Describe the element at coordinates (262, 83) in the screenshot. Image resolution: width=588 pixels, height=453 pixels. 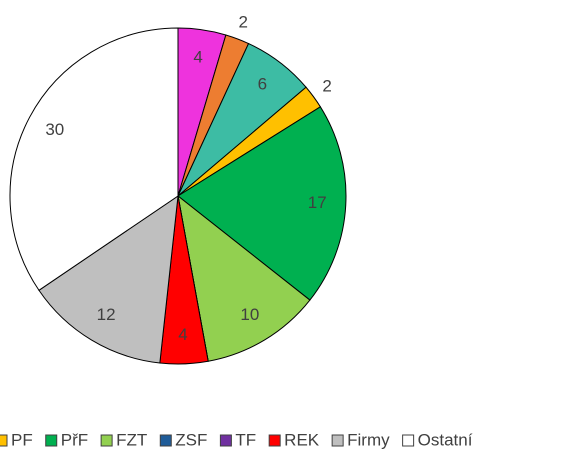
I see `data-label: 6` at that location.